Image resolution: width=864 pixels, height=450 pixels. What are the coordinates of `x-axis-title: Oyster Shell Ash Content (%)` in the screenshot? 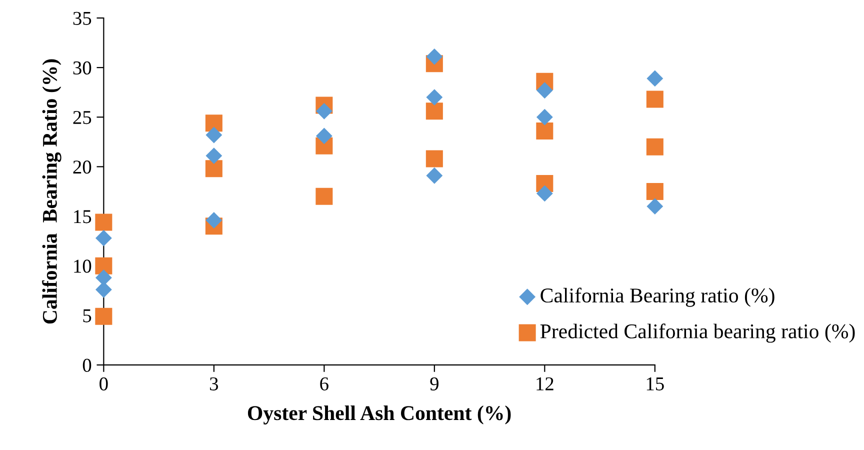 It's located at (379, 415).